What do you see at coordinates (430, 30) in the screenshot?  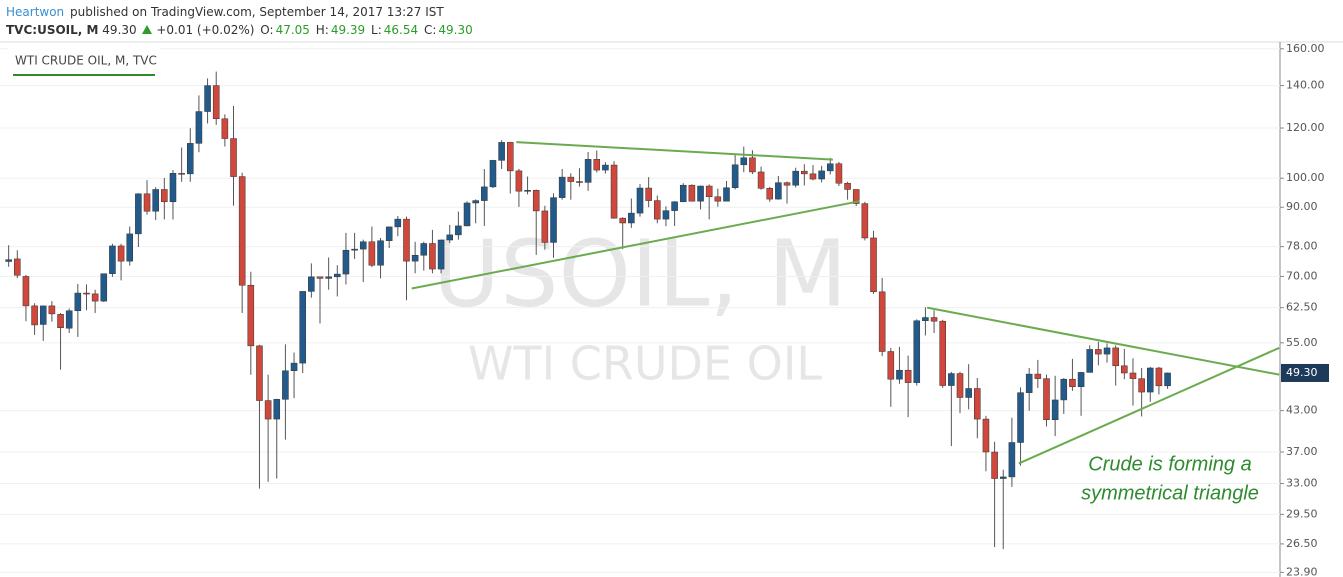 I see `ohlc-c-label: C:` at bounding box center [430, 30].